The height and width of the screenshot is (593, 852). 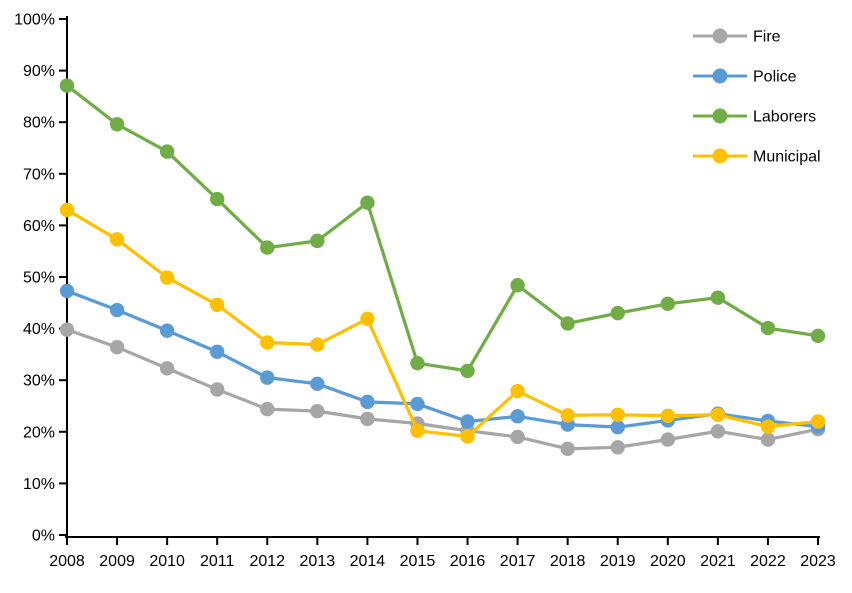 What do you see at coordinates (267, 409) in the screenshot?
I see `series-fire-marker-2012` at bounding box center [267, 409].